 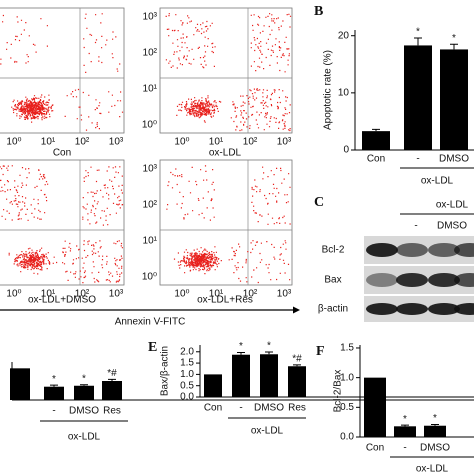 I want to click on lane-label: DMSO, so click(x=452, y=226).